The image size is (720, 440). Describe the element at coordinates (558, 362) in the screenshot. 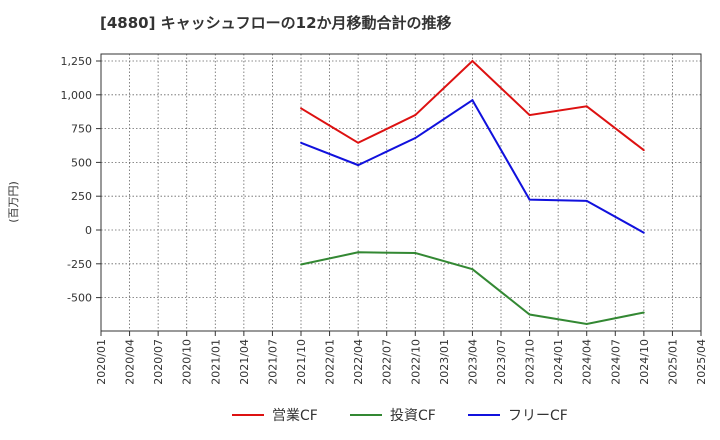

I see `x-tick-label: 2024/01` at that location.